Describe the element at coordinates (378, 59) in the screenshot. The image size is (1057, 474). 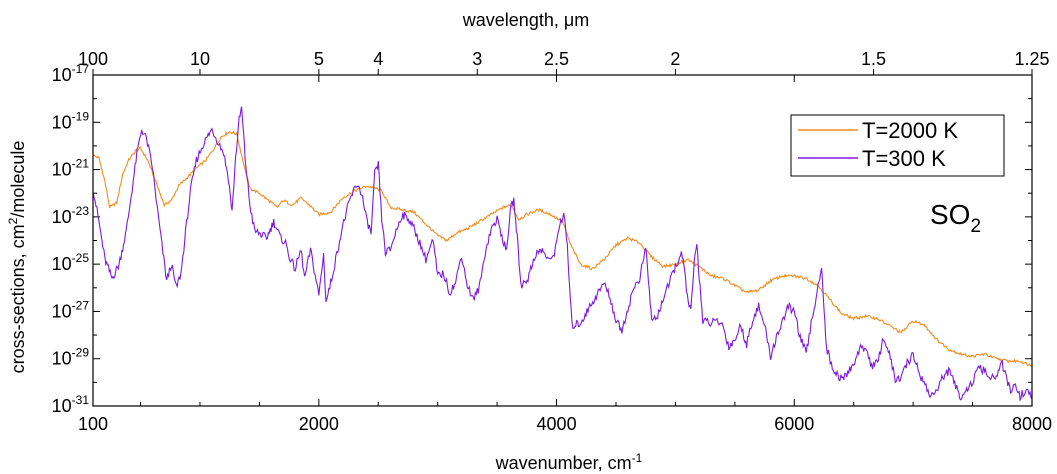
I see `top-tick-label-3: 4` at that location.